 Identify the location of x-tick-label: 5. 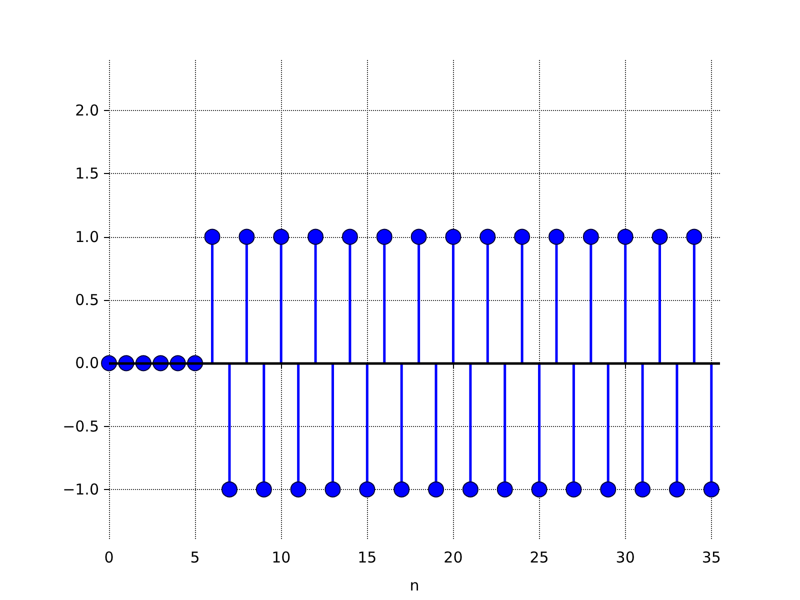
(195, 557).